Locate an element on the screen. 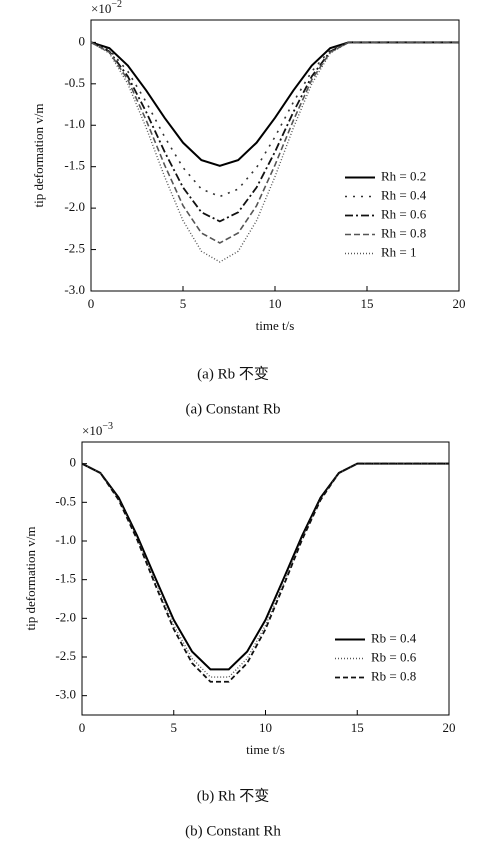 The image size is (487, 854). legend-label: Rb = 0.6 is located at coordinates (394, 656).